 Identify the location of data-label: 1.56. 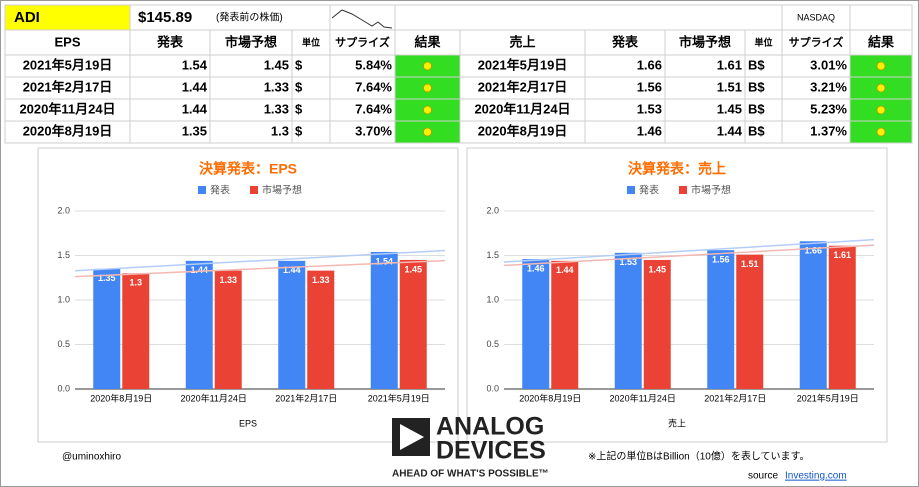
(721, 260).